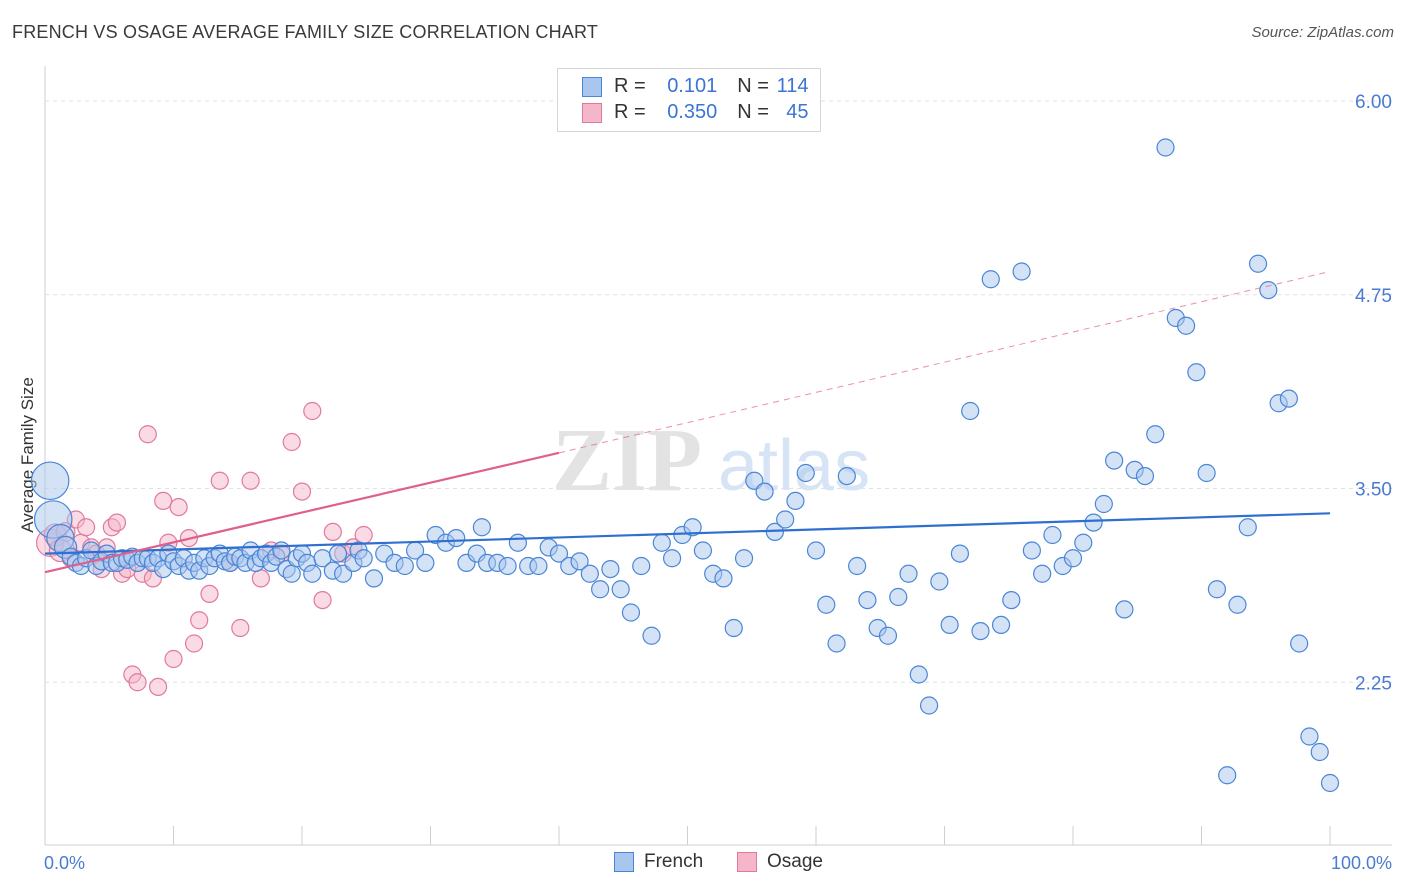 The height and width of the screenshot is (892, 1406). Describe the element at coordinates (797, 112) in the screenshot. I see `legend-n-value-osage: 45` at that location.